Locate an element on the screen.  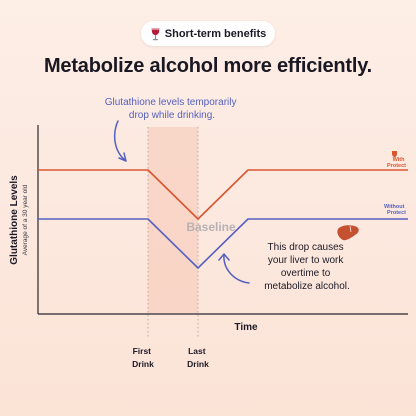
badge-label: Short-term benefits is located at coordinates (215, 33).